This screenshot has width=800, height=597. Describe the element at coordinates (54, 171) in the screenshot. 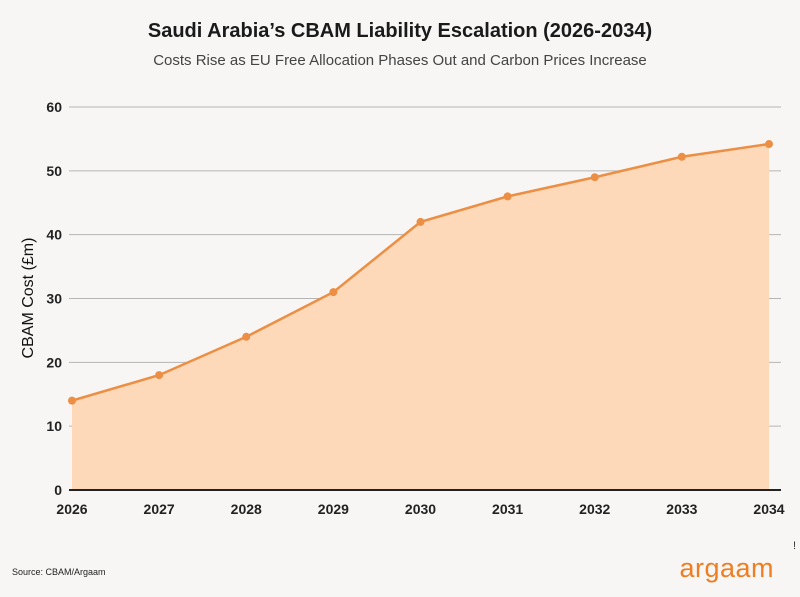

I see `y-tick-label: 50` at that location.